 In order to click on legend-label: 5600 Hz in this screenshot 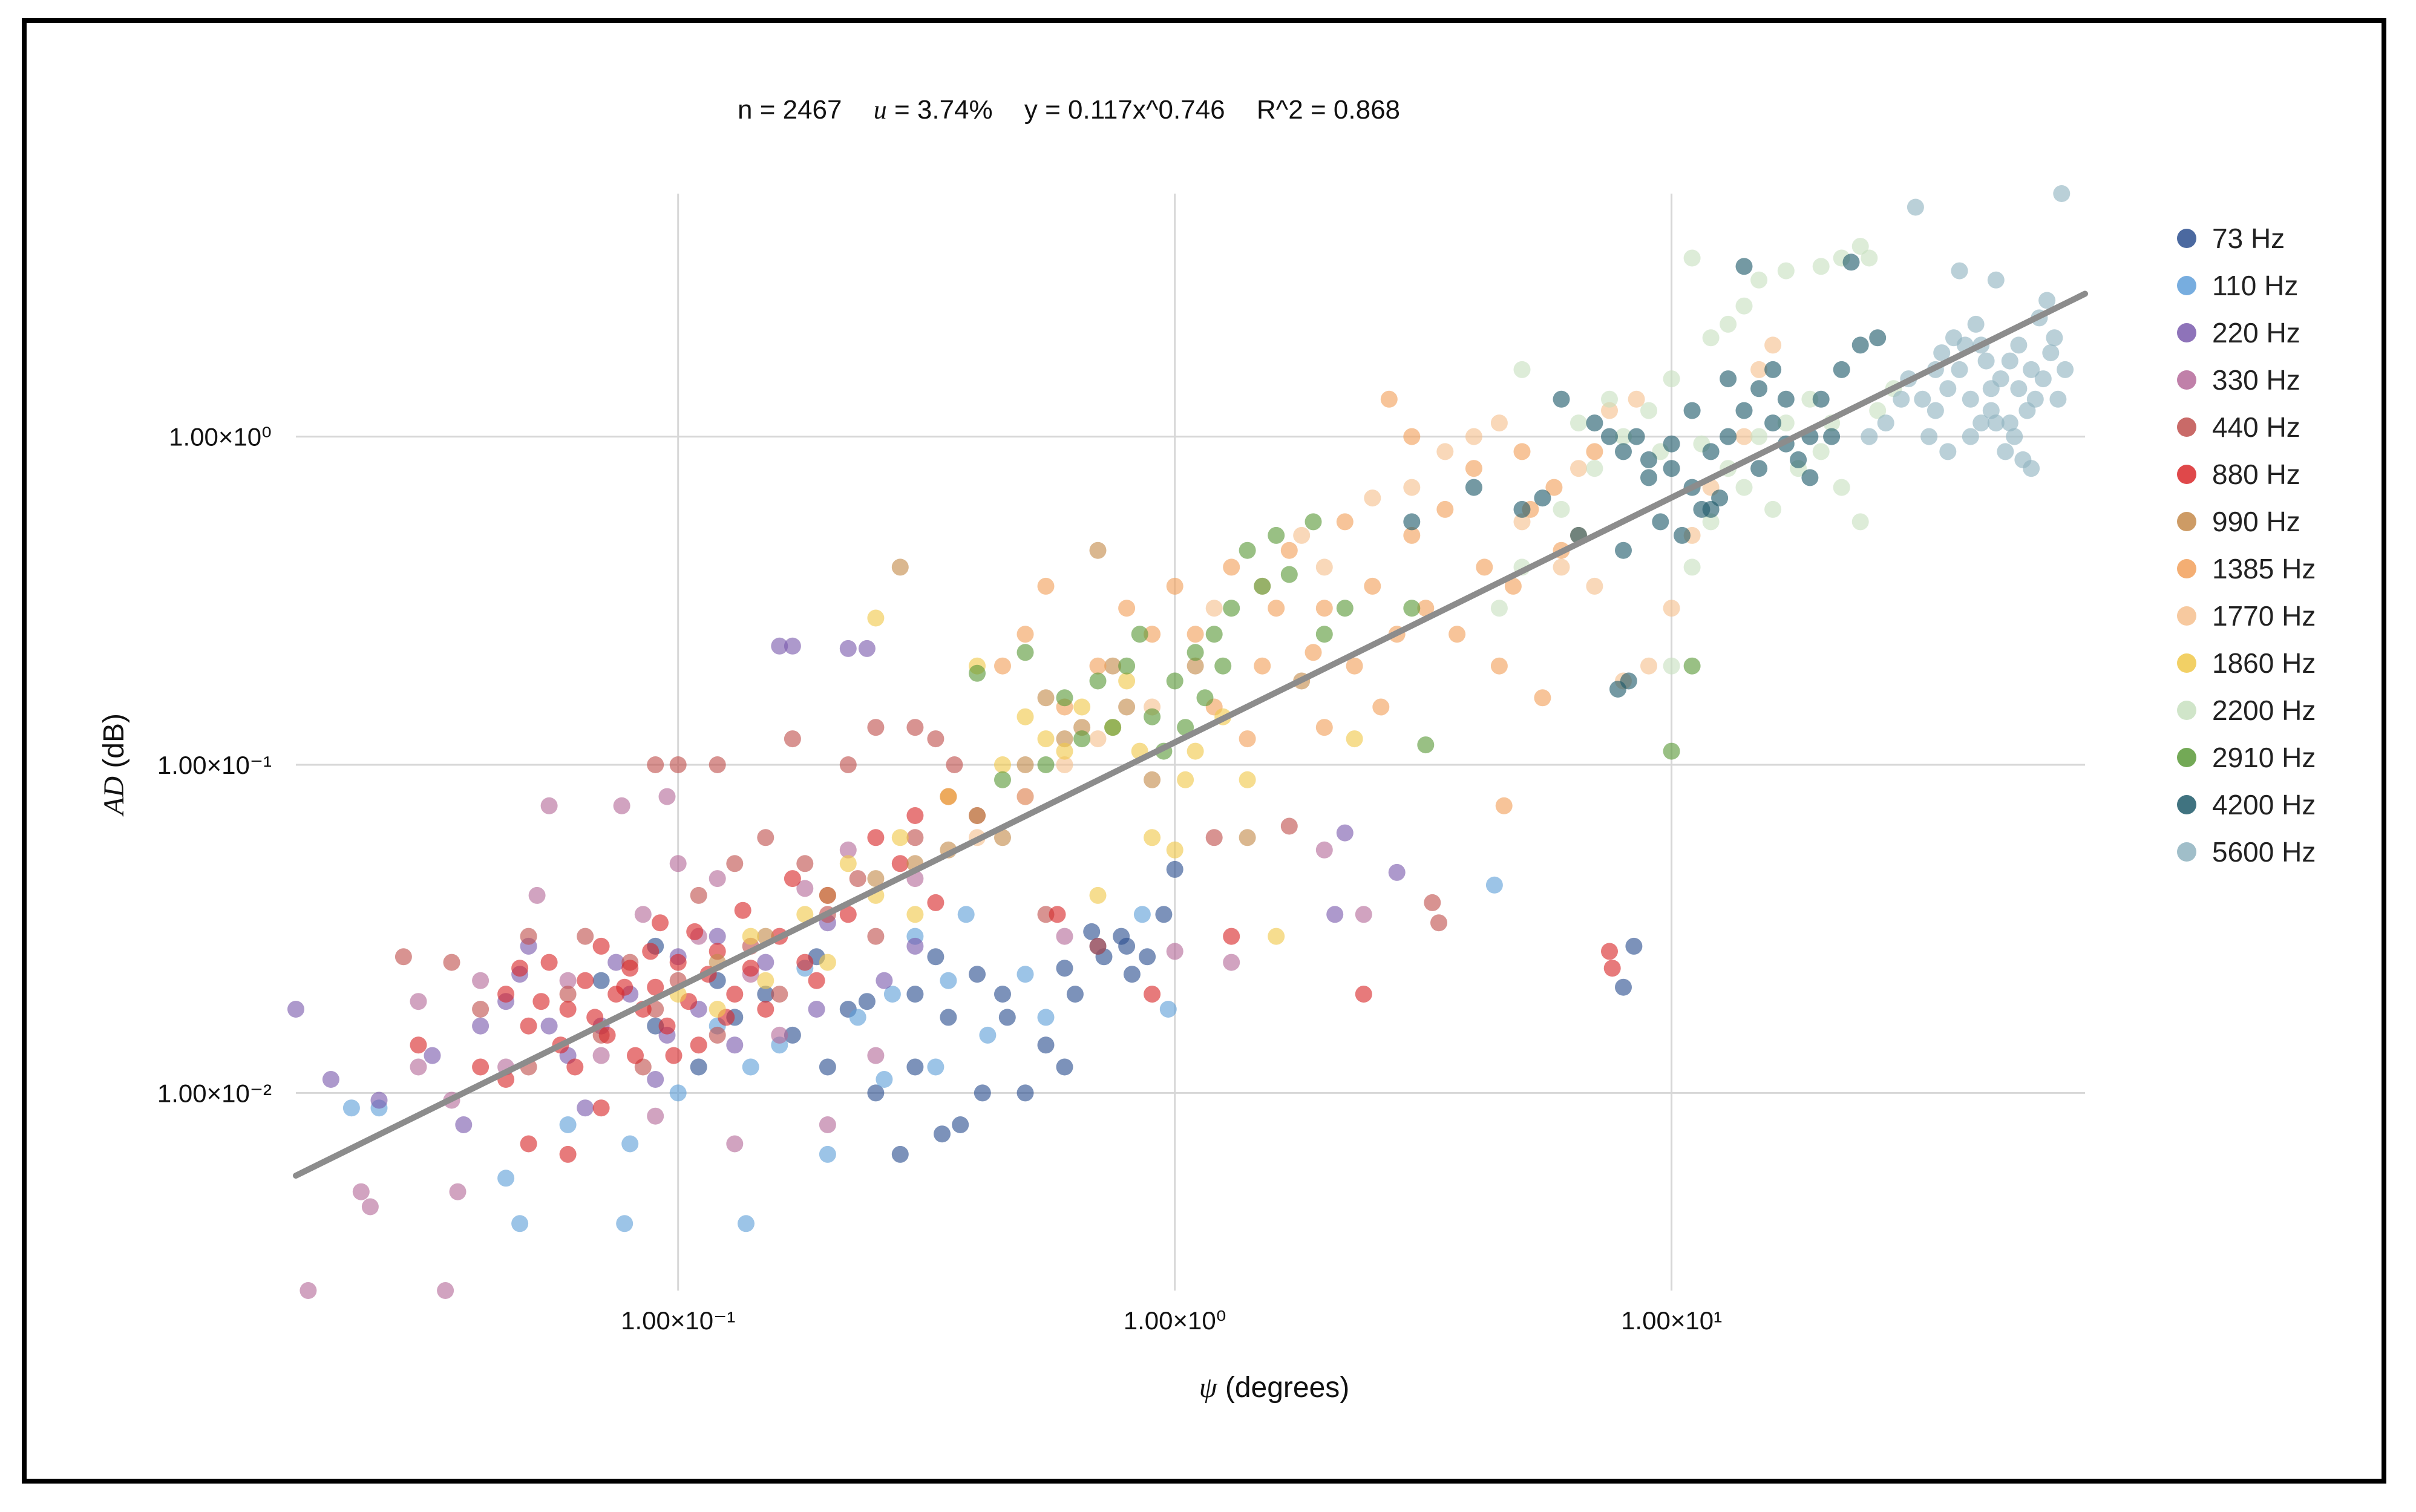, I will do `click(2264, 852)`.